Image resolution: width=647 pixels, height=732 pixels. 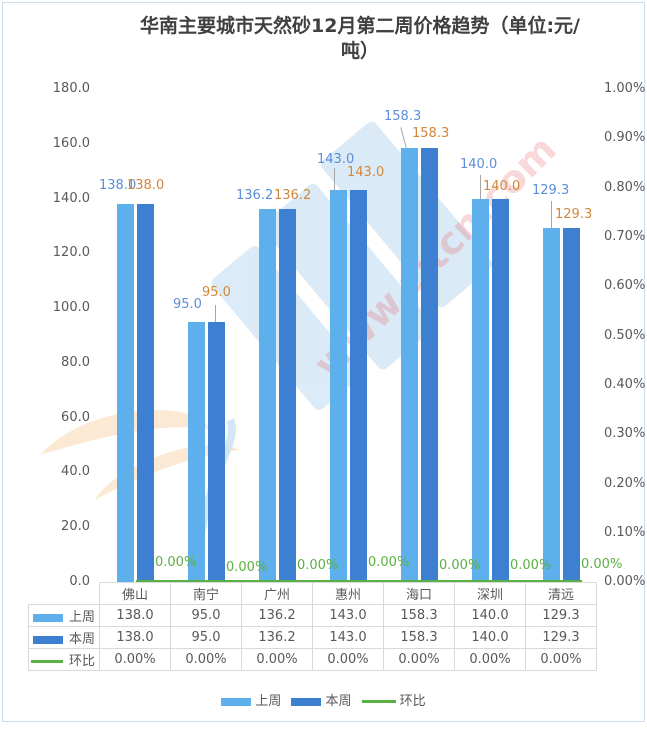 What do you see at coordinates (502, 186) in the screenshot?
I see `label-this-shenzhen: 140.0` at bounding box center [502, 186].